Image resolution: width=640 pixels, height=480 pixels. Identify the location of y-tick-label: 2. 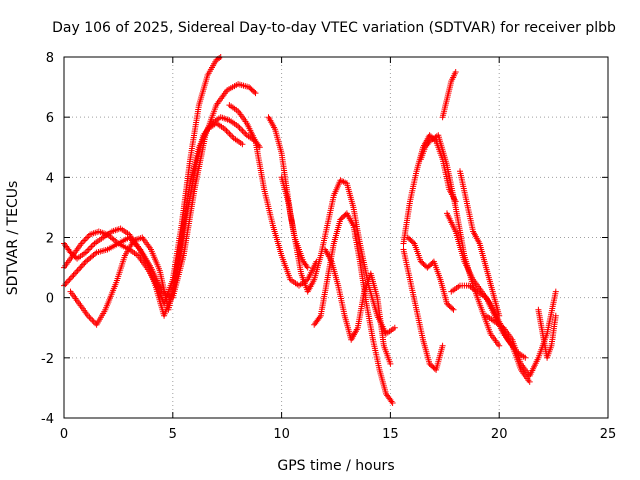
(50, 239).